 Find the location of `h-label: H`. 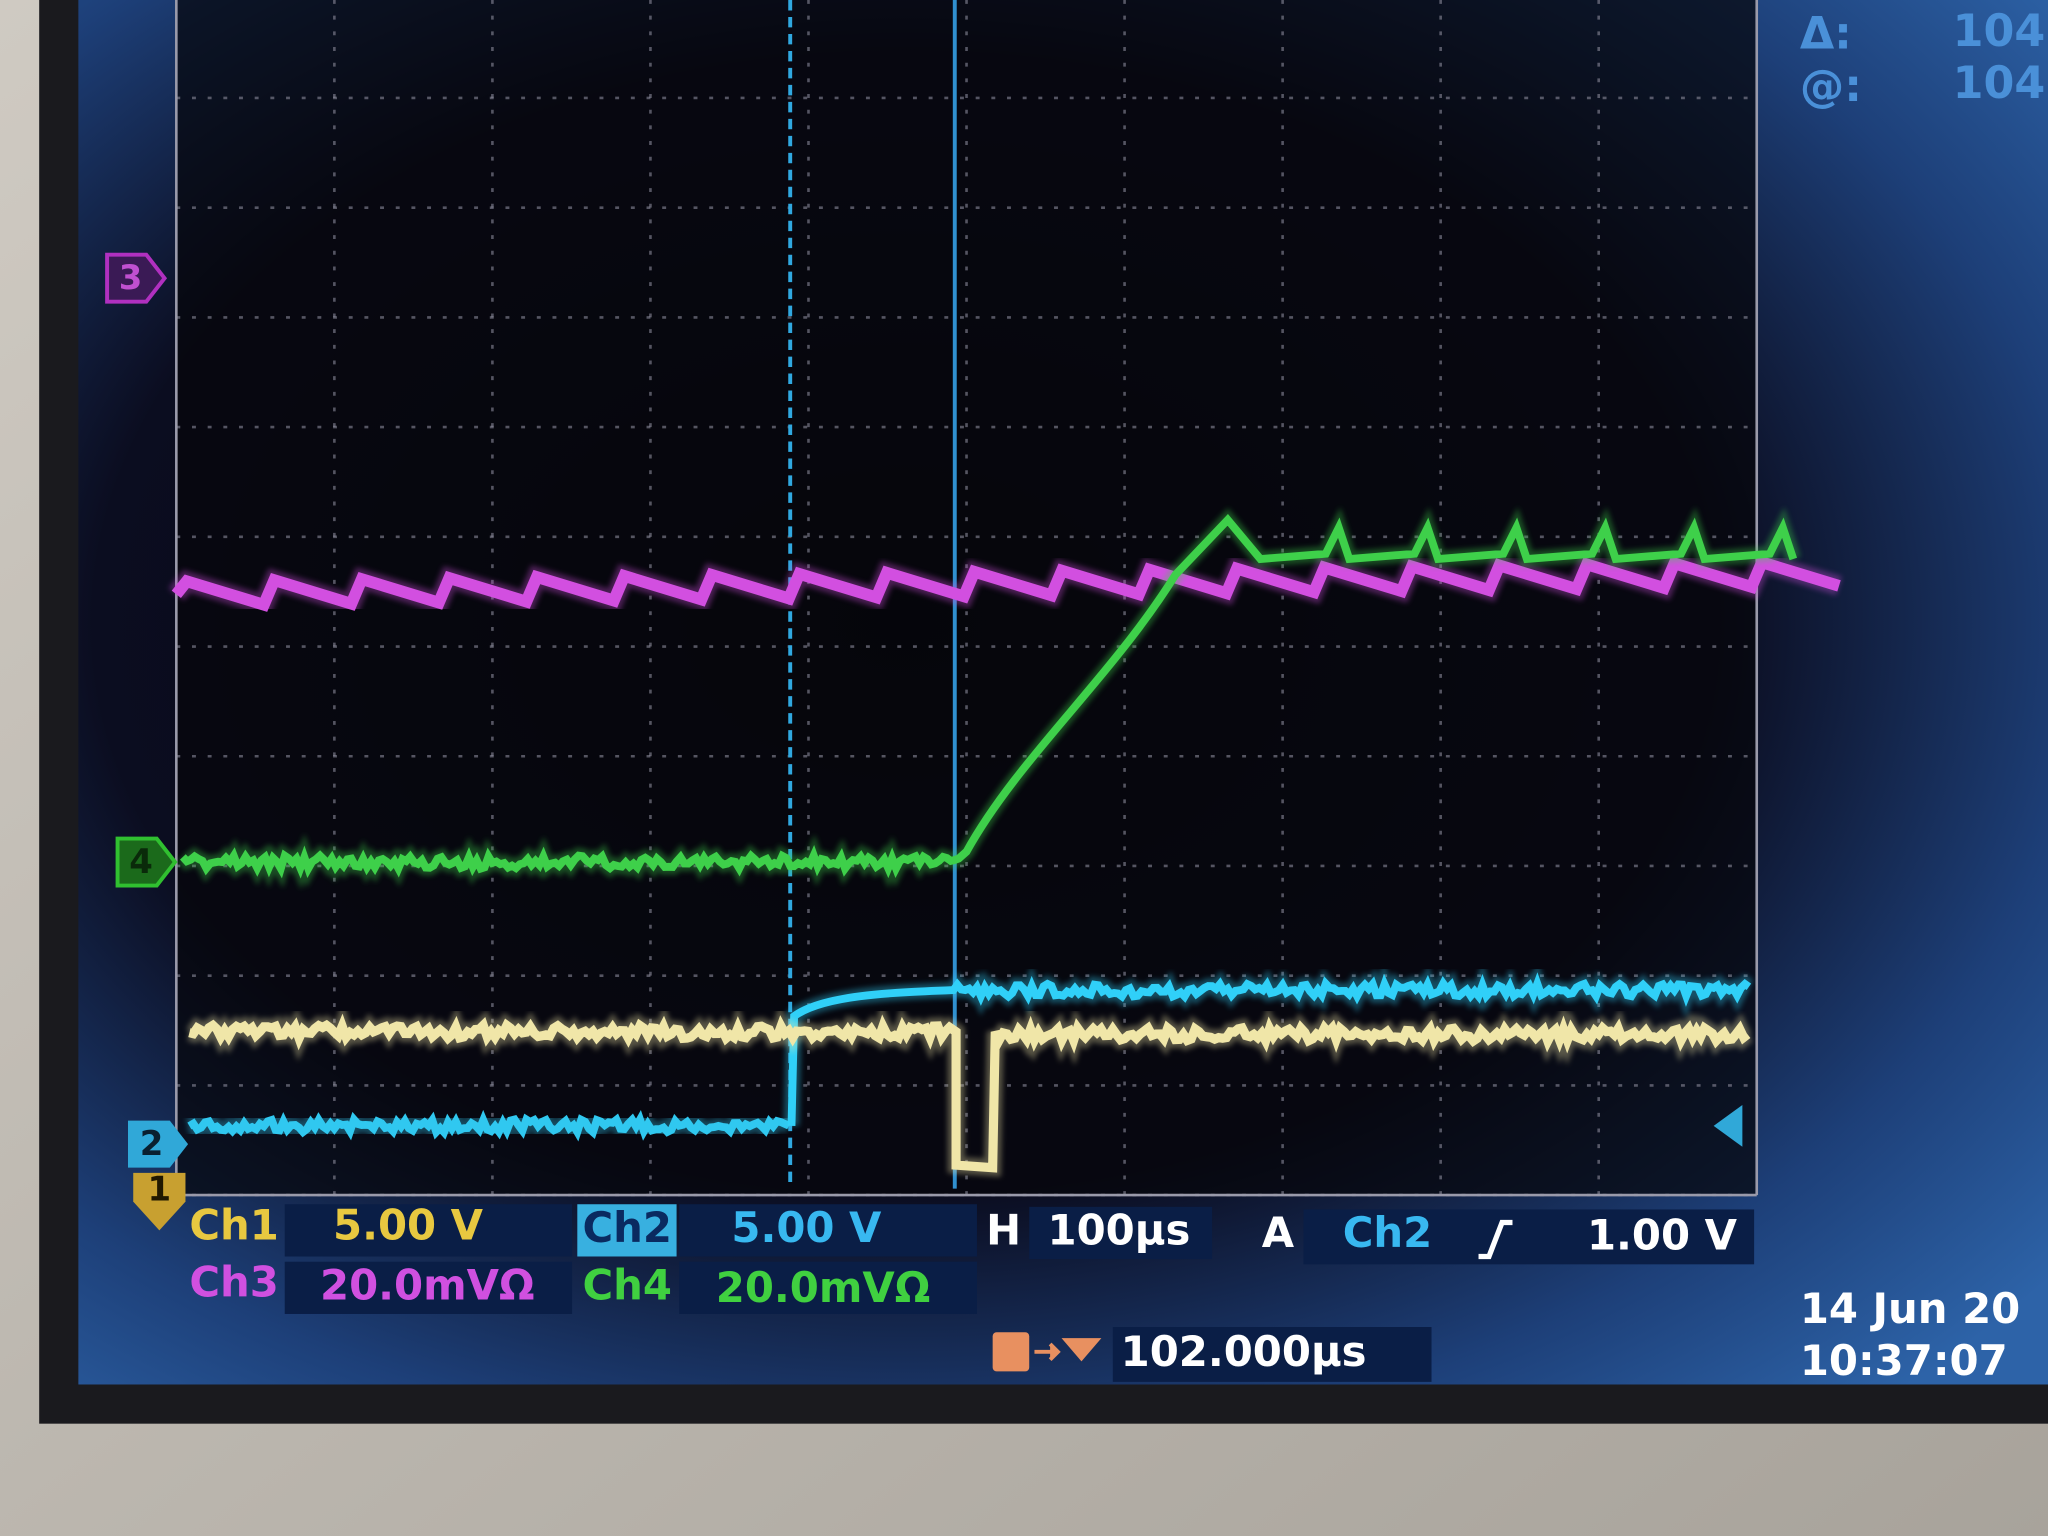

h-label: H is located at coordinates (1003, 1229).